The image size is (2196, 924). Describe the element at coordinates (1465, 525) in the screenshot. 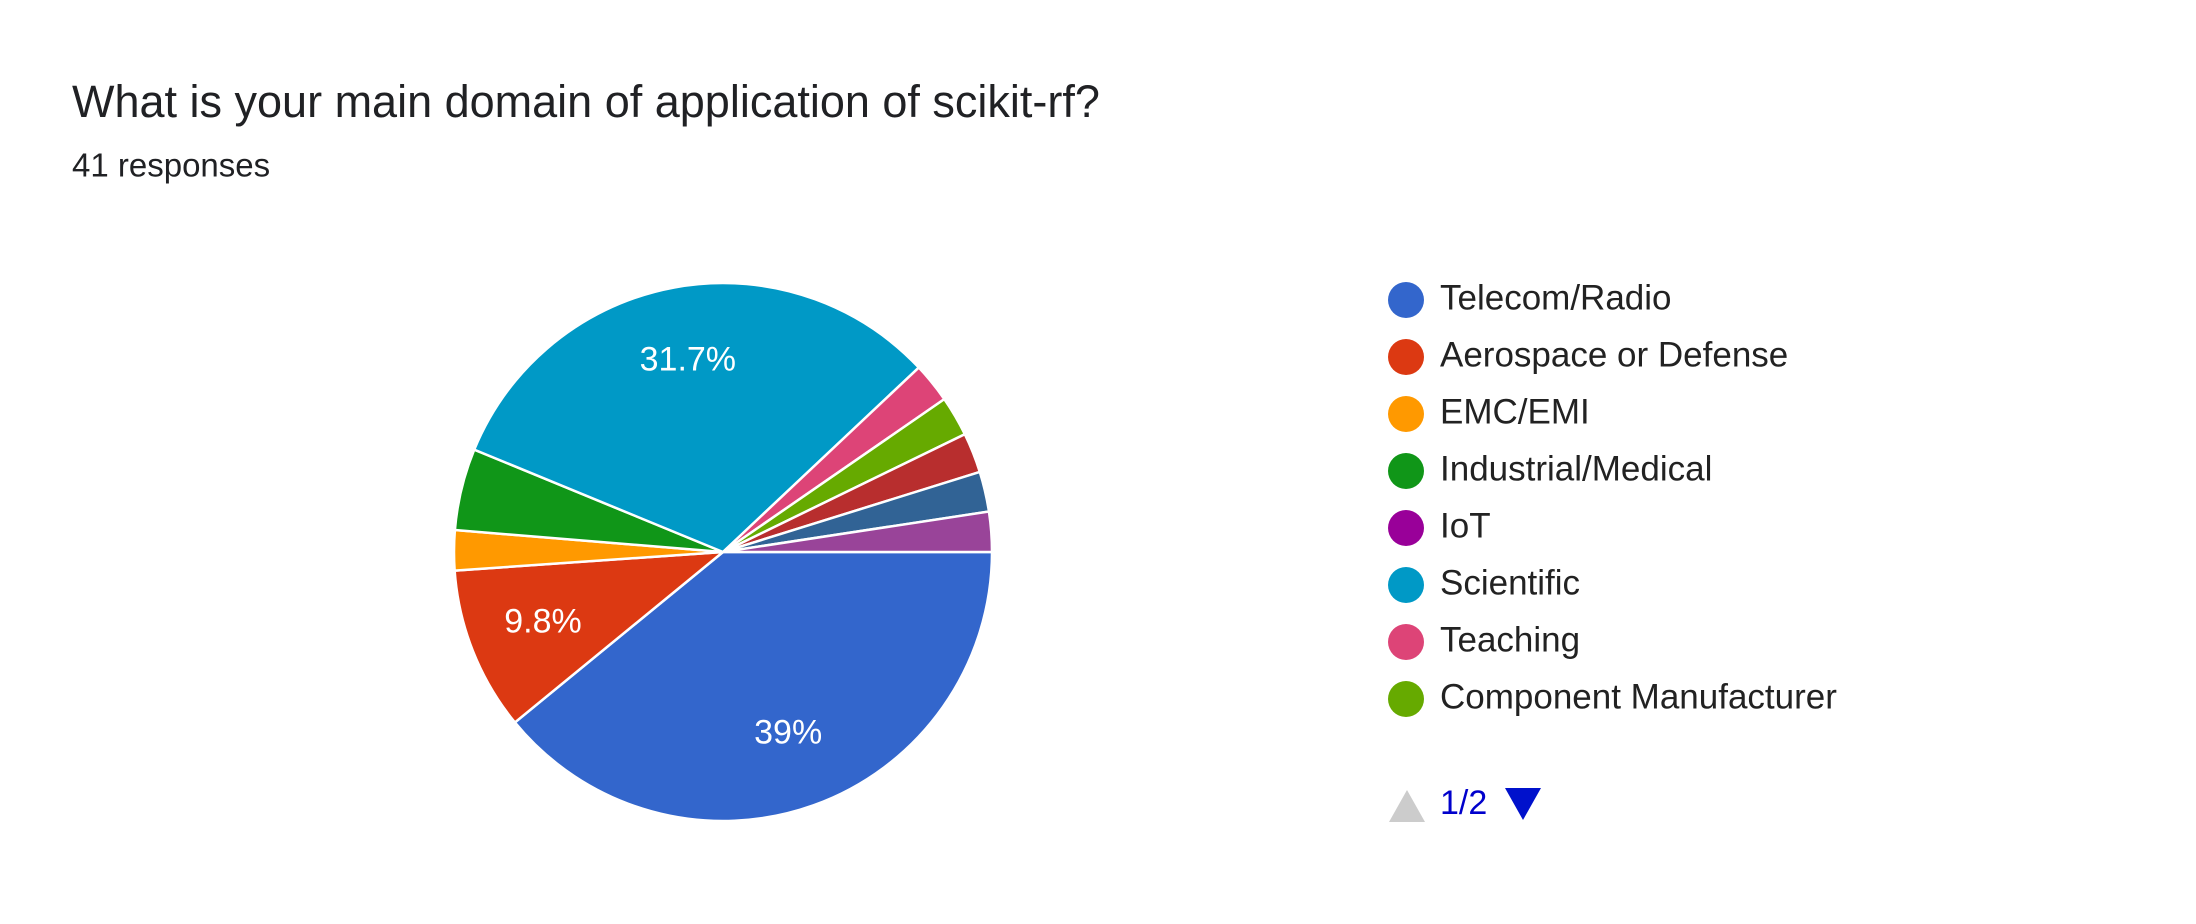

I see `legend-label: IoT` at that location.